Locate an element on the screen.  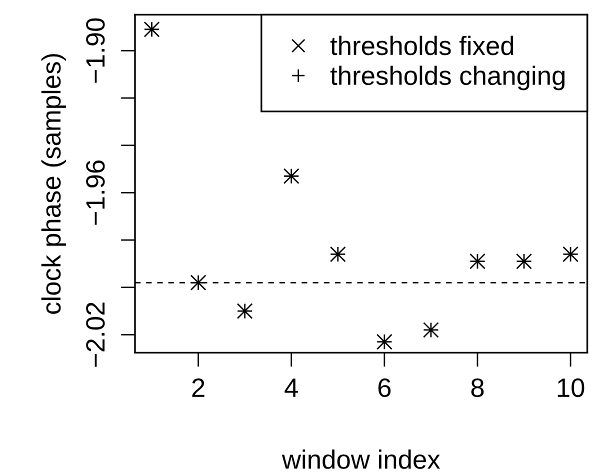
x-tick-label: 10 is located at coordinates (571, 388).